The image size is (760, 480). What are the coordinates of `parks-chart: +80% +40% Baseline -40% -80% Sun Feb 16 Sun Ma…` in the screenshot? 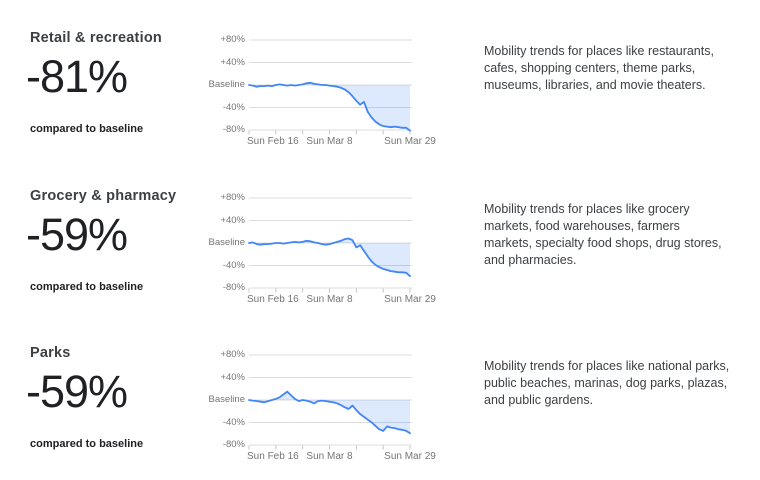 It's located at (320, 411).